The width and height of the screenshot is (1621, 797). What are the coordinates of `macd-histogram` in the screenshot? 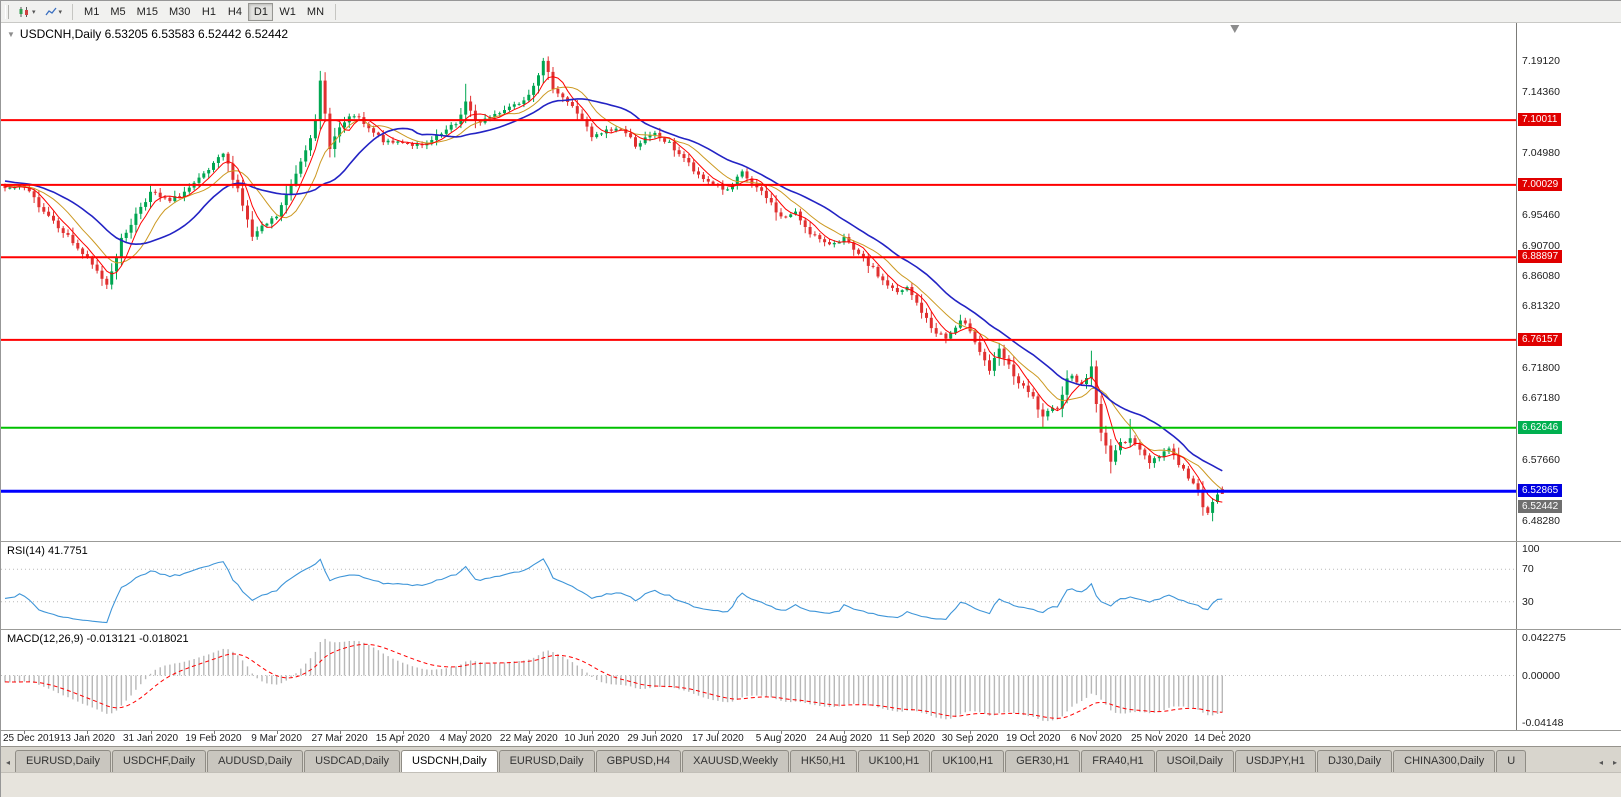 It's located at (614, 680).